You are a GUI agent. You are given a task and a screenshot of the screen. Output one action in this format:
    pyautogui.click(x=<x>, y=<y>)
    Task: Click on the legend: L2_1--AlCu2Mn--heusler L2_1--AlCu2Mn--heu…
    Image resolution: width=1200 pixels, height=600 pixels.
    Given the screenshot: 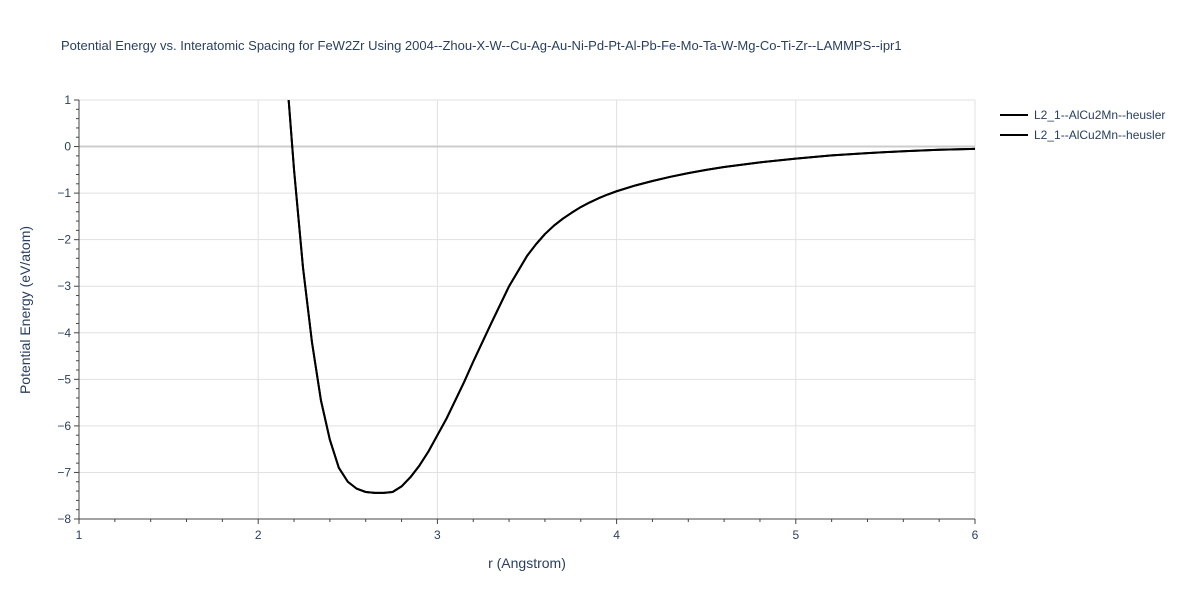 What is the action you would take?
    pyautogui.click(x=1082, y=125)
    